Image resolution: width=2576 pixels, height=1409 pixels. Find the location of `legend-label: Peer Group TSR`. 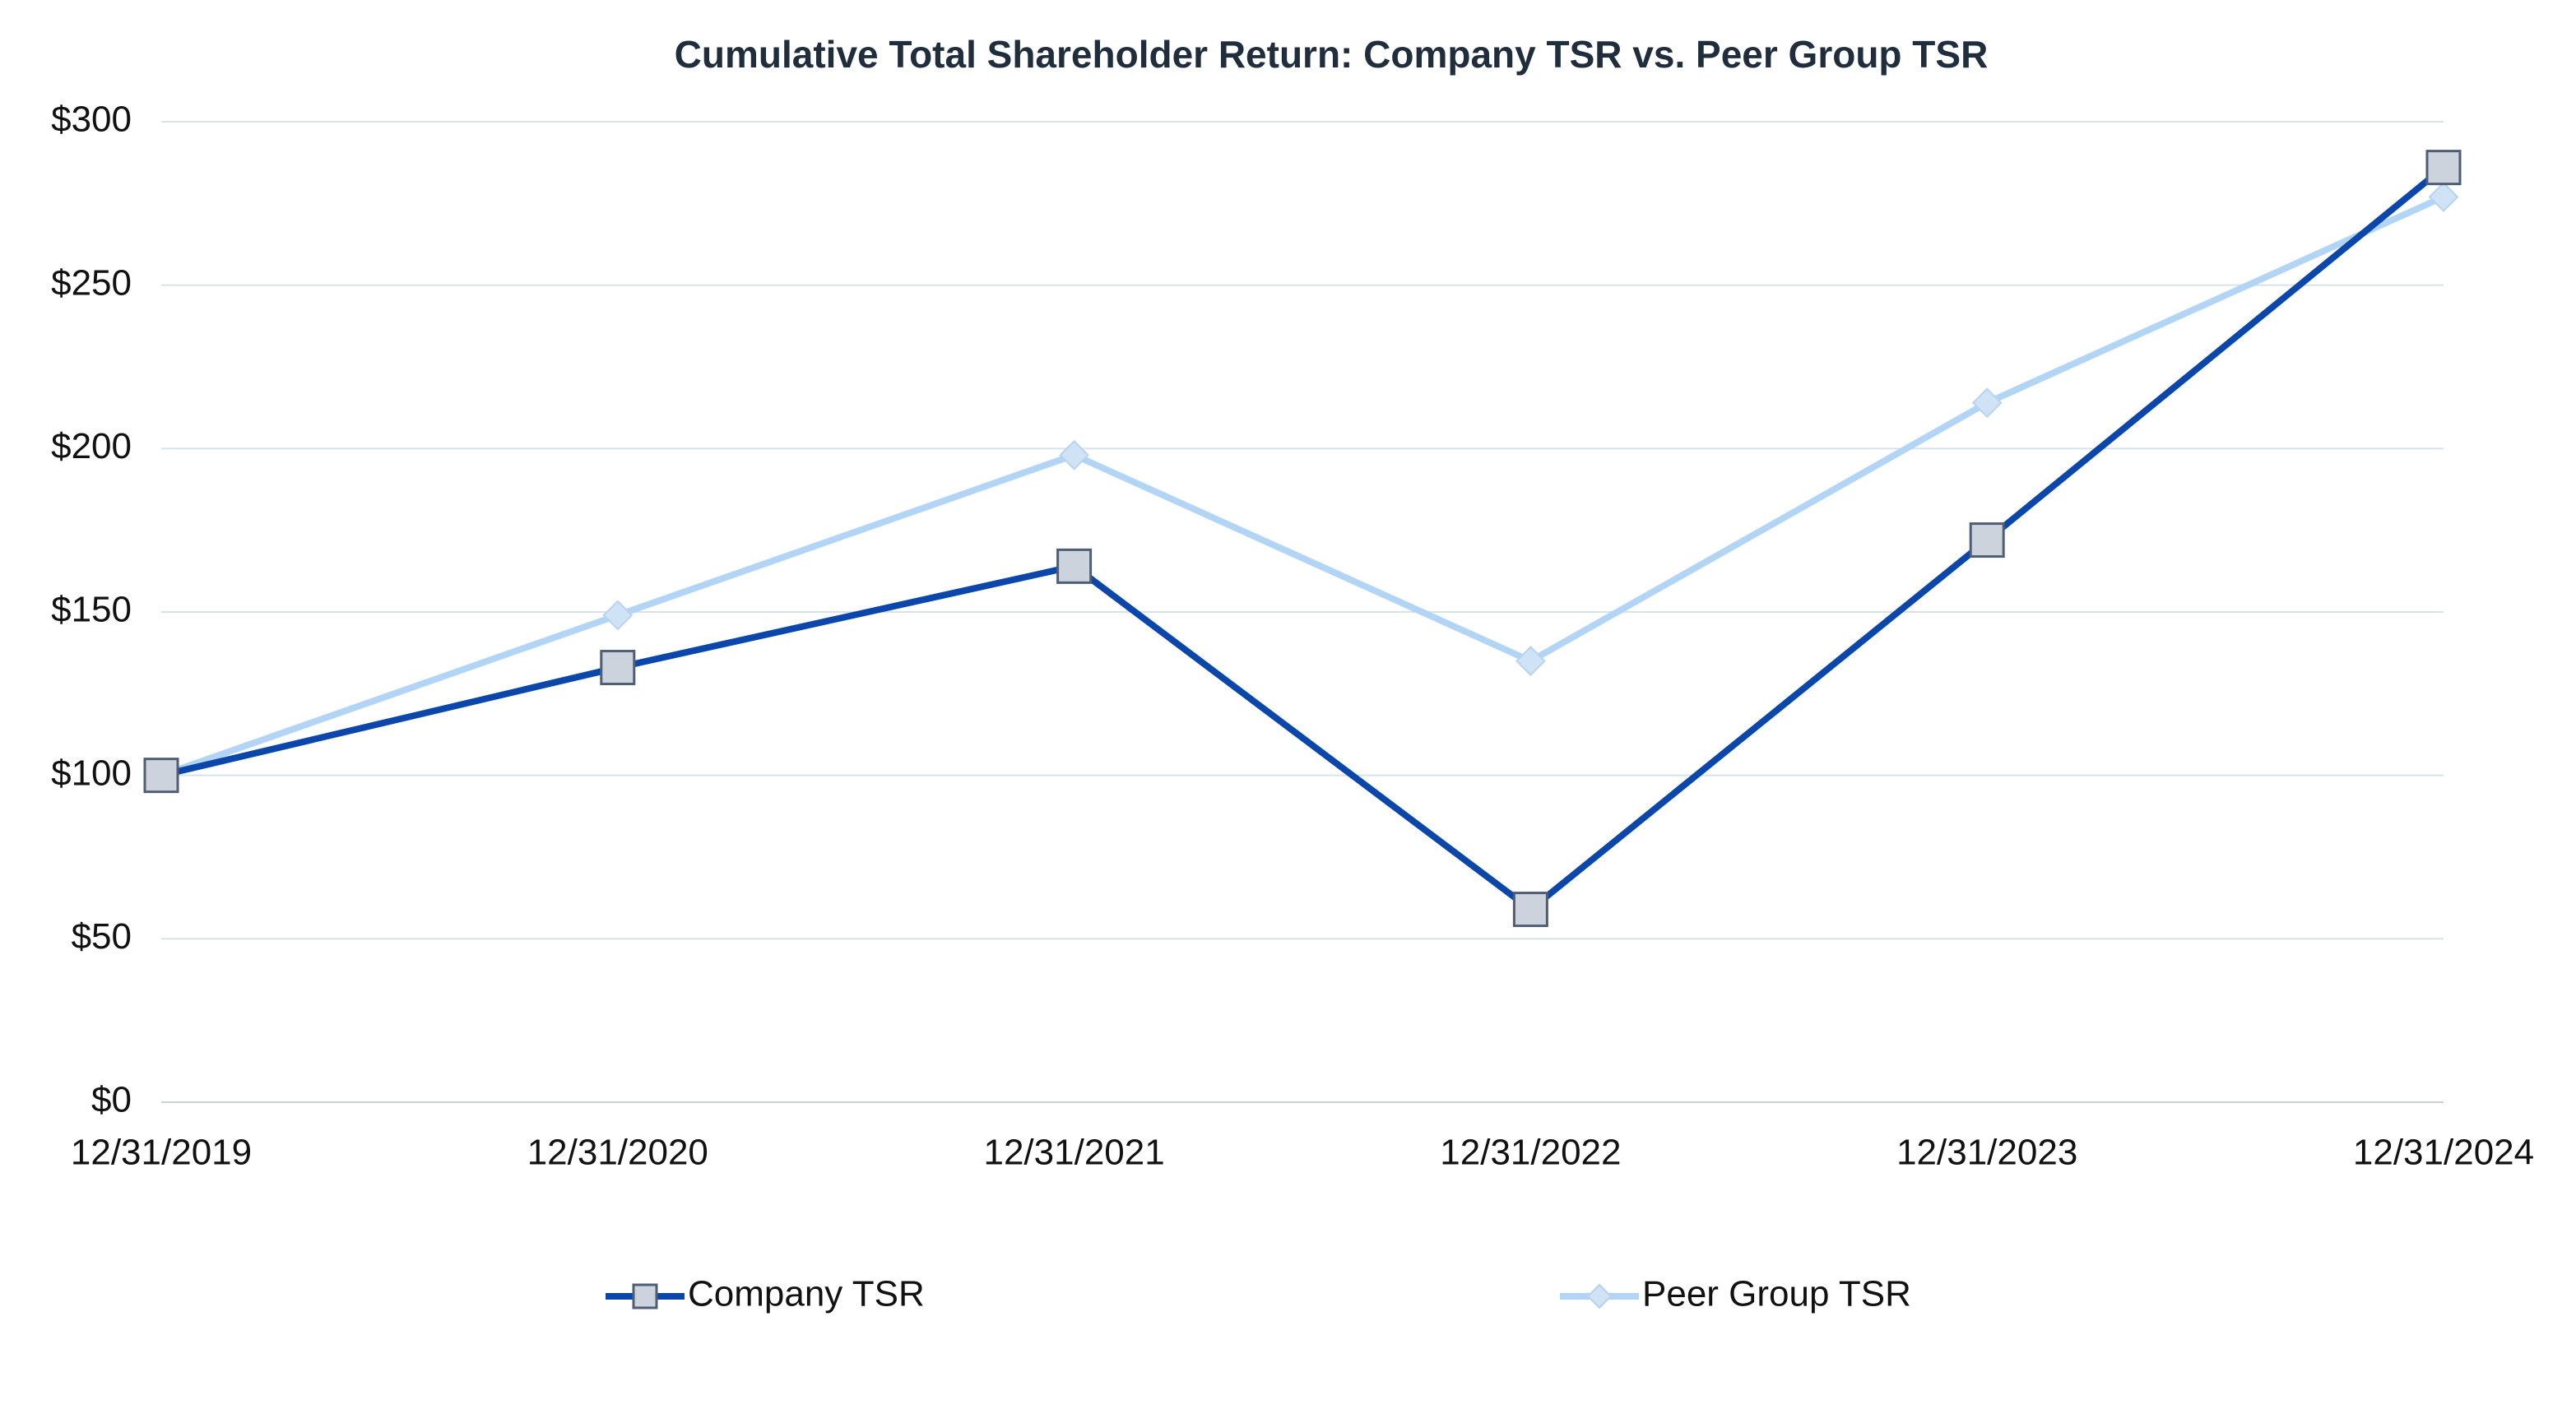

legend-label: Peer Group TSR is located at coordinates (1776, 1294).